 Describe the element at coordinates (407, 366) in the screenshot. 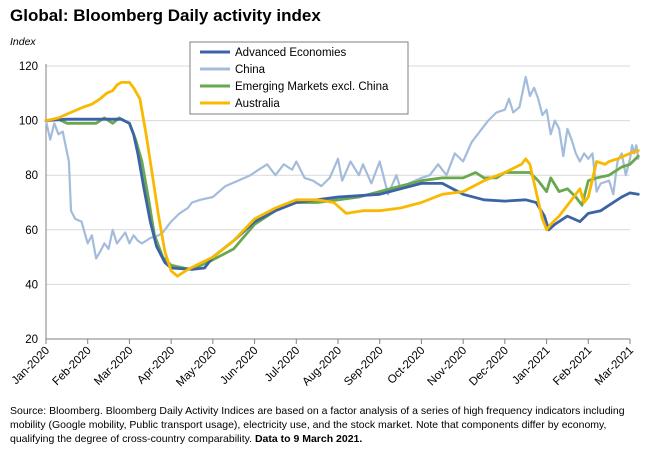

I see `x-tick-label: Oct-2020` at that location.